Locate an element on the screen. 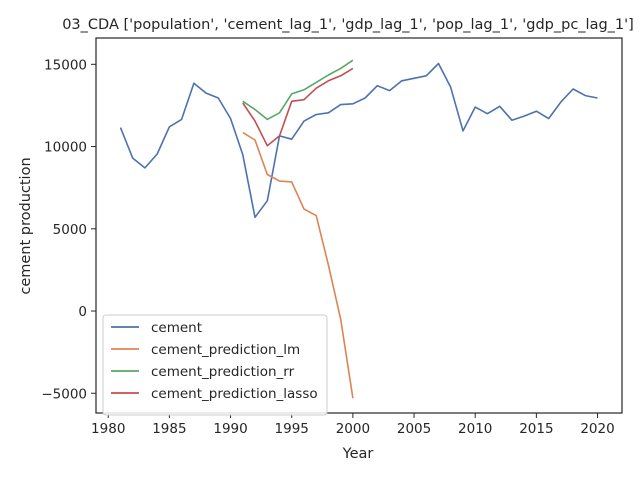 The height and width of the screenshot is (480, 640). series-line-cement-prediction-lasso is located at coordinates (298, 107).